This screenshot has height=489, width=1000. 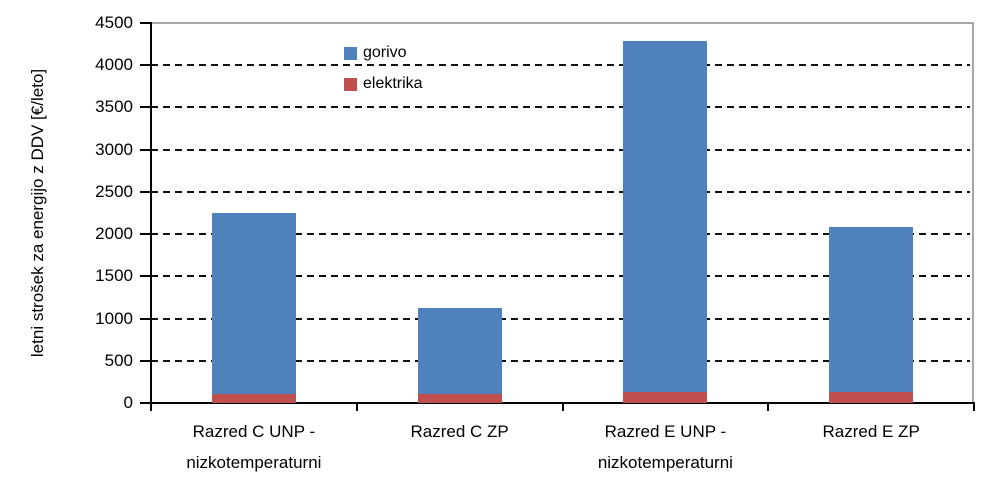 I want to click on y-tick-label-1500: 1500, so click(x=114, y=276).